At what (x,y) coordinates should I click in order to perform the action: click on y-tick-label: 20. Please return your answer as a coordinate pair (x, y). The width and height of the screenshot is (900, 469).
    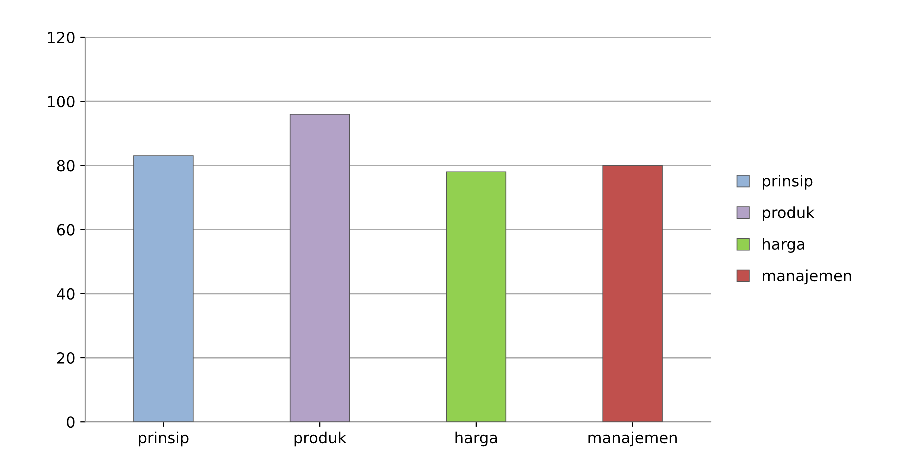
    Looking at the image, I should click on (66, 358).